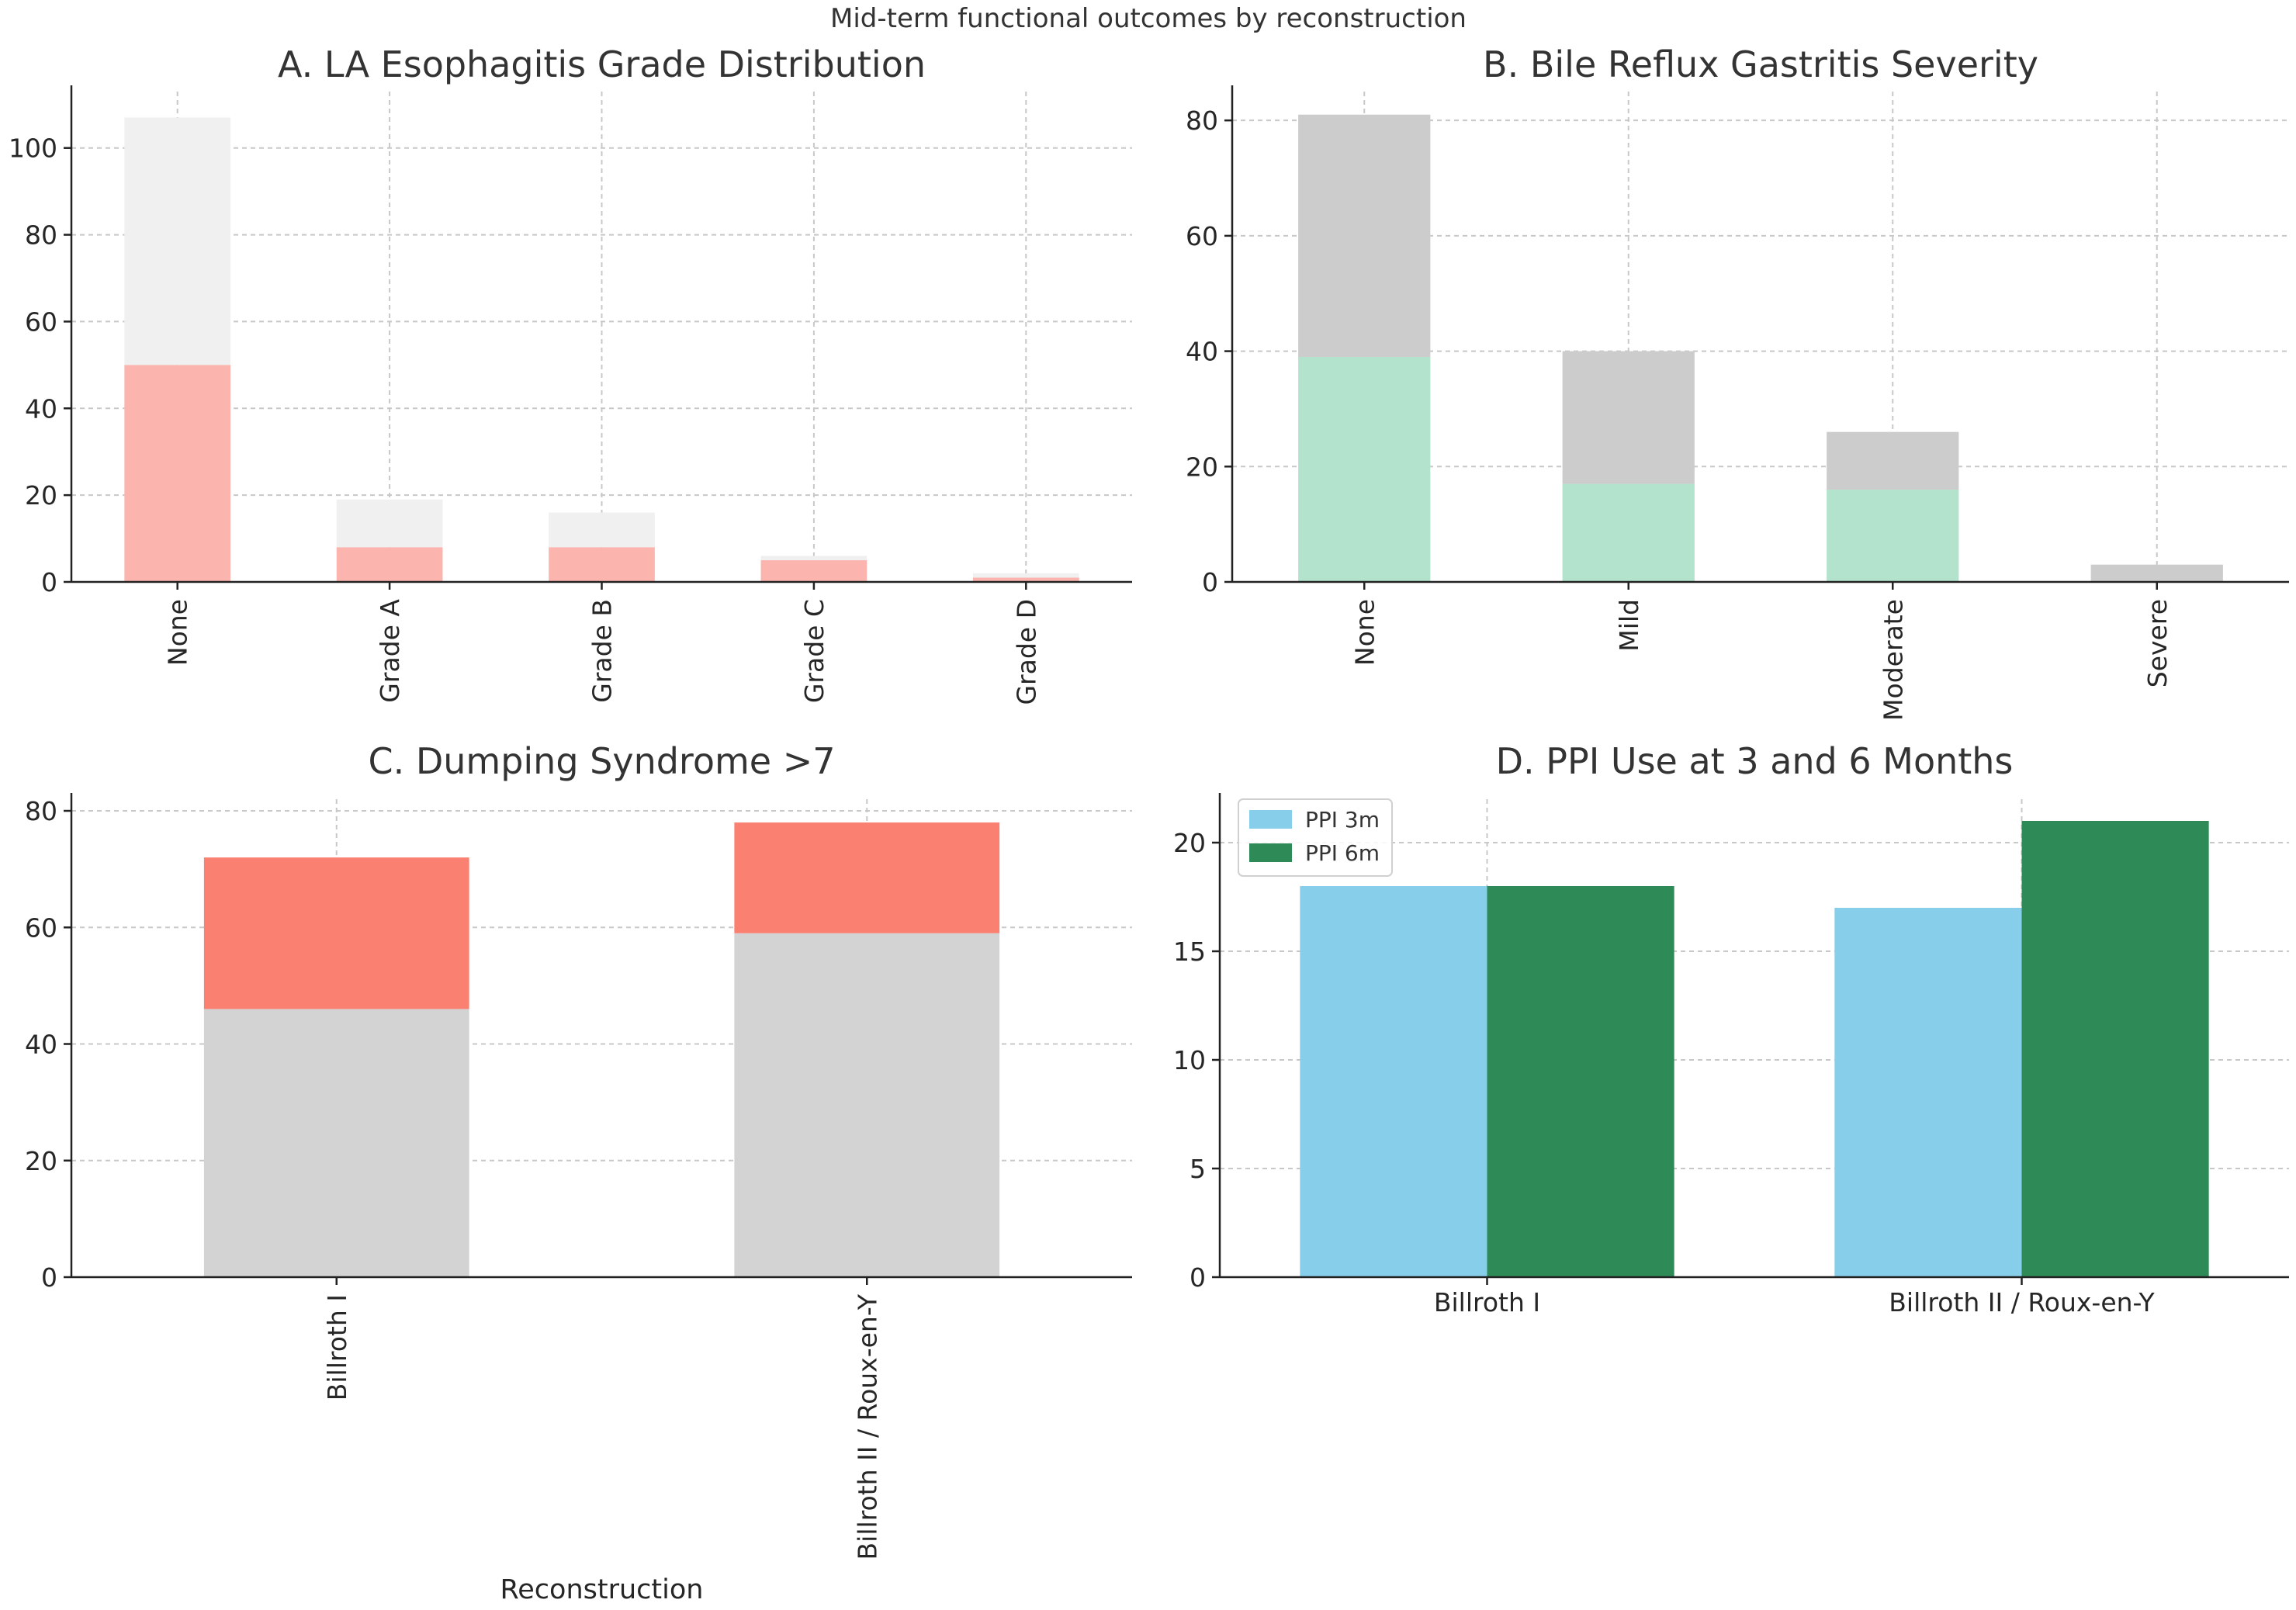 Image resolution: width=2296 pixels, height=1610 pixels. I want to click on x-tick-label: Mild, so click(1629, 625).